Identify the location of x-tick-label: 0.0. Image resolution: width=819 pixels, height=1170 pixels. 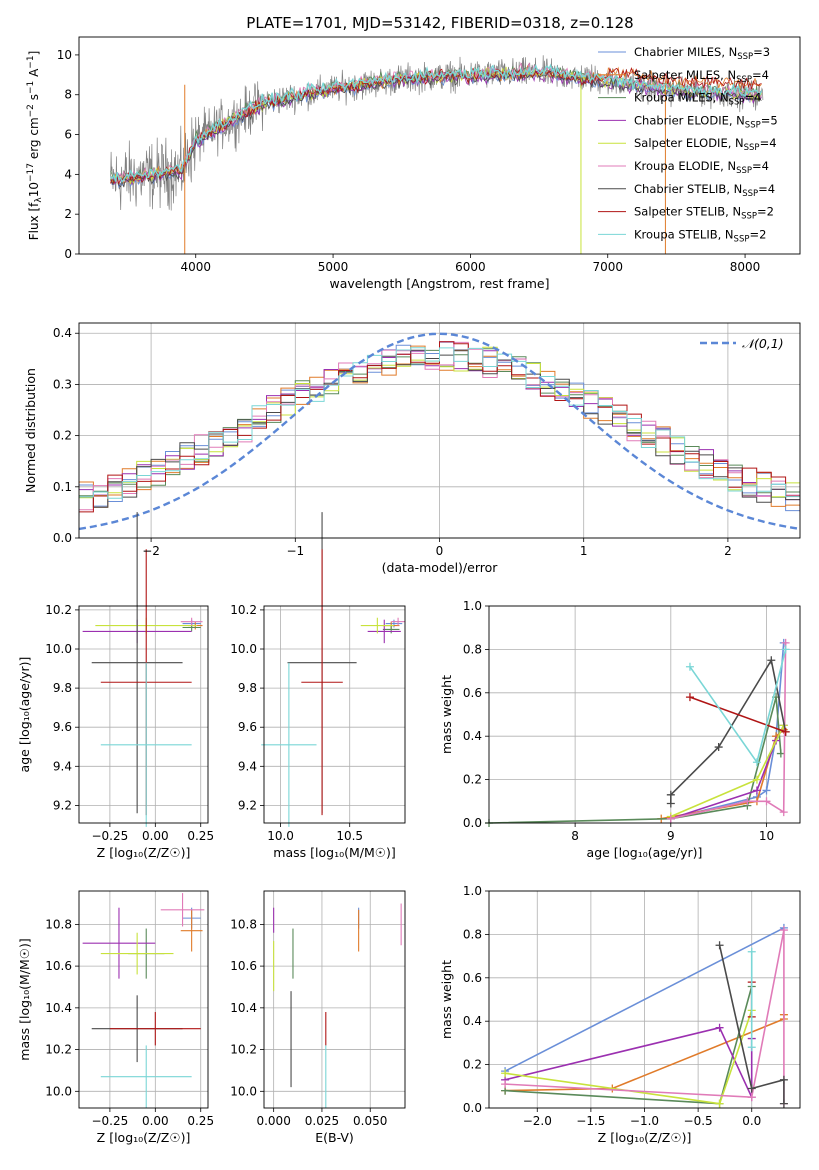
(751, 1121).